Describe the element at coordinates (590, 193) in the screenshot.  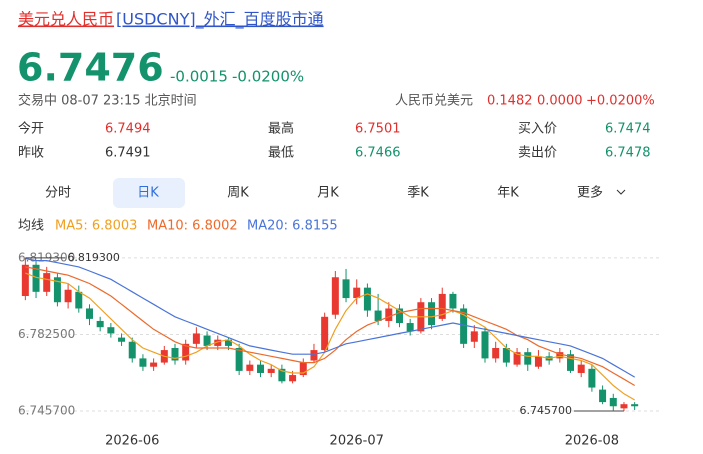
I see `tab: 更多` at that location.